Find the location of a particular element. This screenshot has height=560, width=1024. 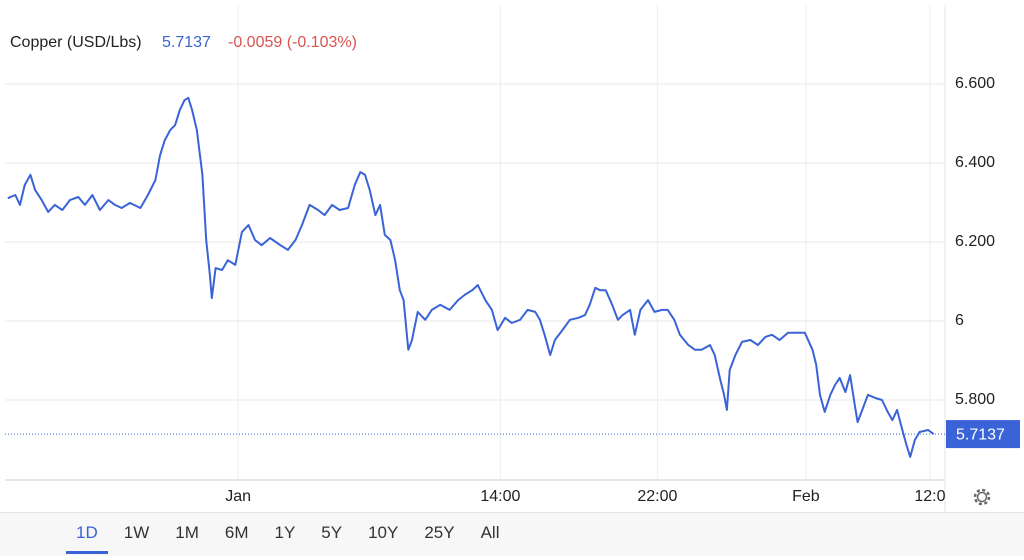

y-tick-label: 6 is located at coordinates (959, 320).